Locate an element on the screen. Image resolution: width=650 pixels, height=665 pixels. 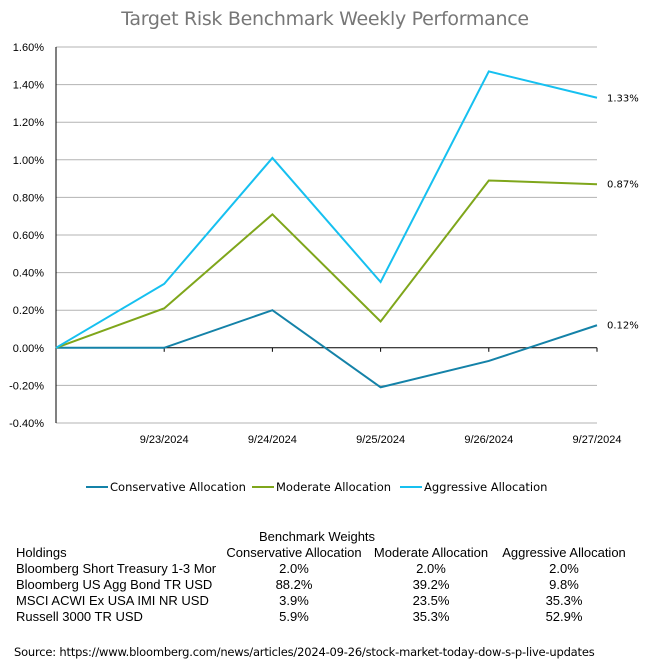
legend-swatch-aggressive is located at coordinates (411, 487).